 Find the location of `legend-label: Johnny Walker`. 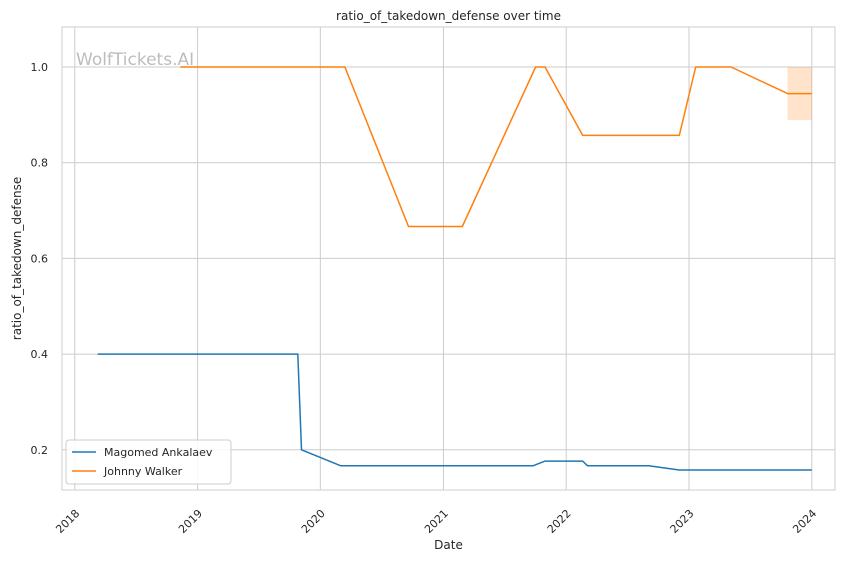

legend-label: Johnny Walker is located at coordinates (143, 471).